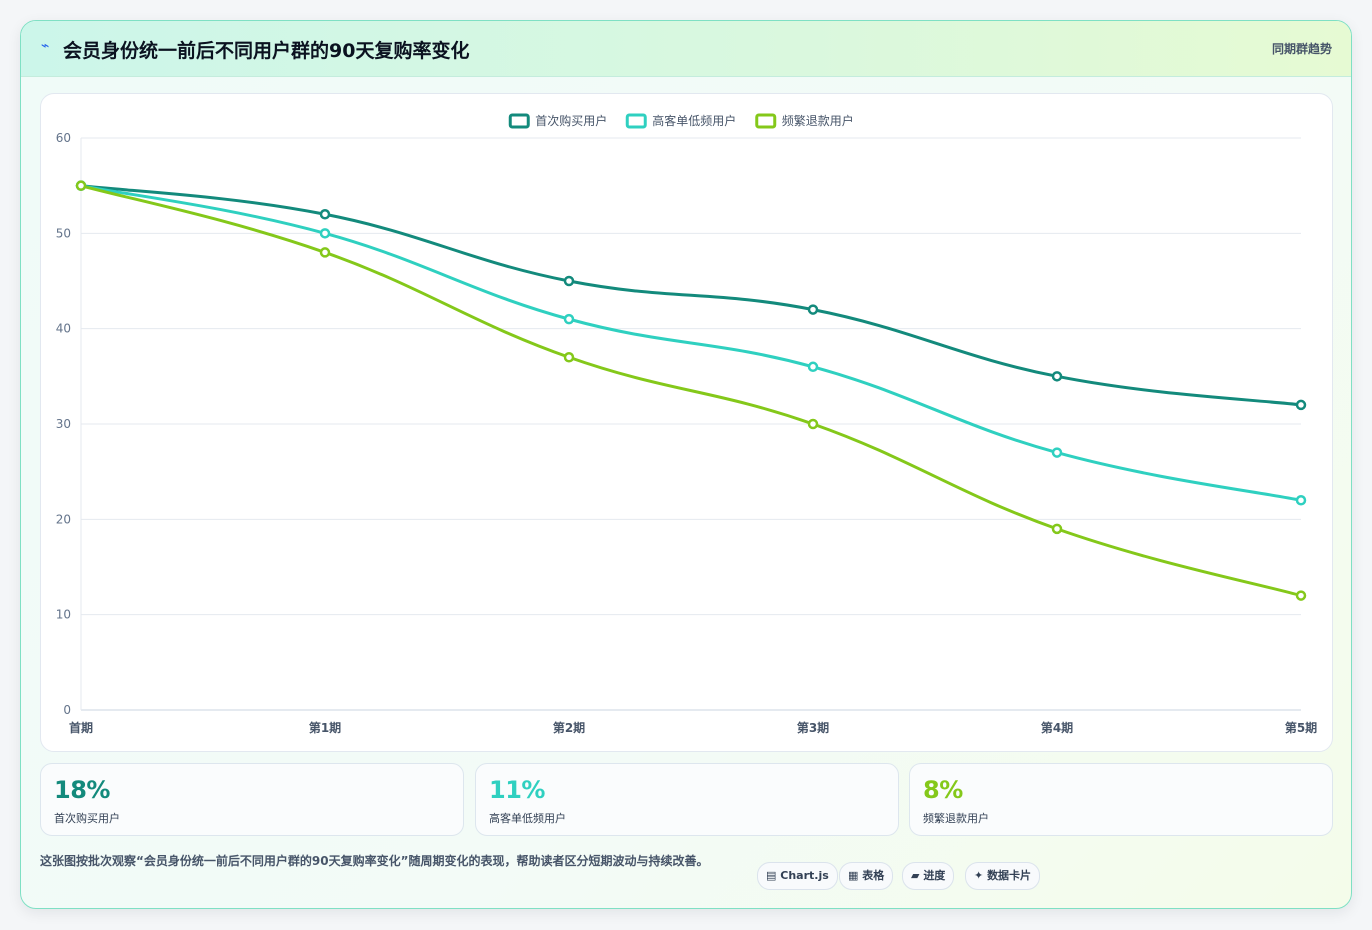 Image resolution: width=1372 pixels, height=930 pixels. Describe the element at coordinates (63, 329) in the screenshot. I see `y-tick-label: 40` at that location.